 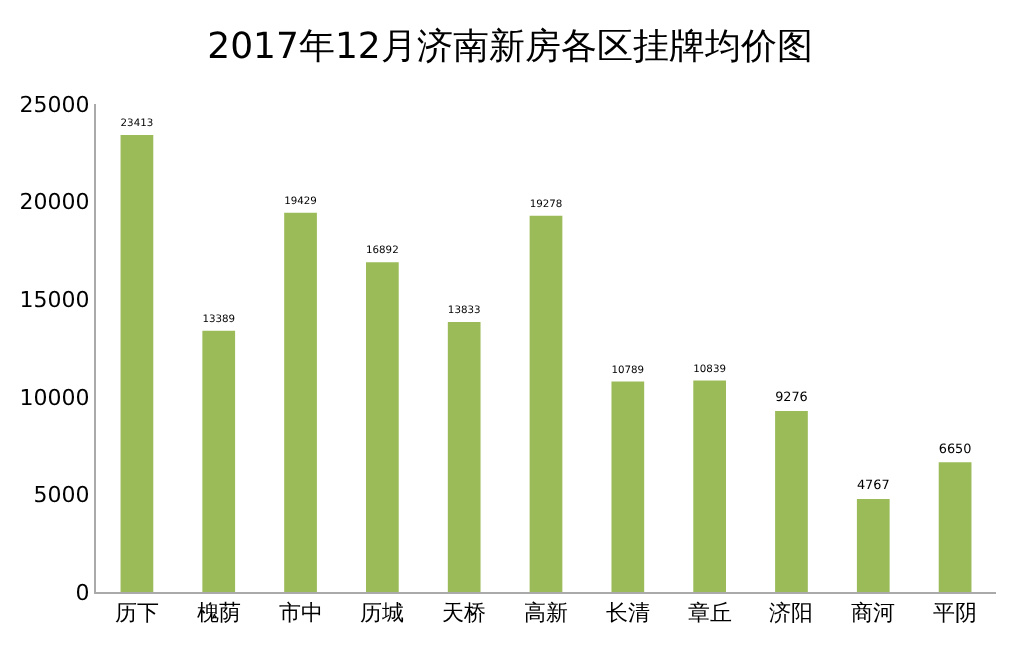 What do you see at coordinates (54, 299) in the screenshot?
I see `y-tick-label: 15000` at bounding box center [54, 299].